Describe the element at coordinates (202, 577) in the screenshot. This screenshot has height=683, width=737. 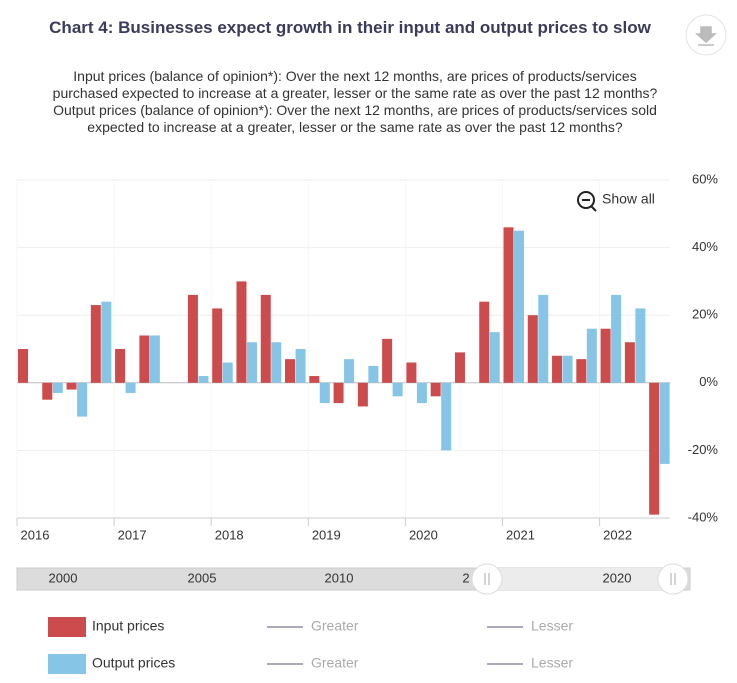
I see `navigator-label: 2005` at that location.